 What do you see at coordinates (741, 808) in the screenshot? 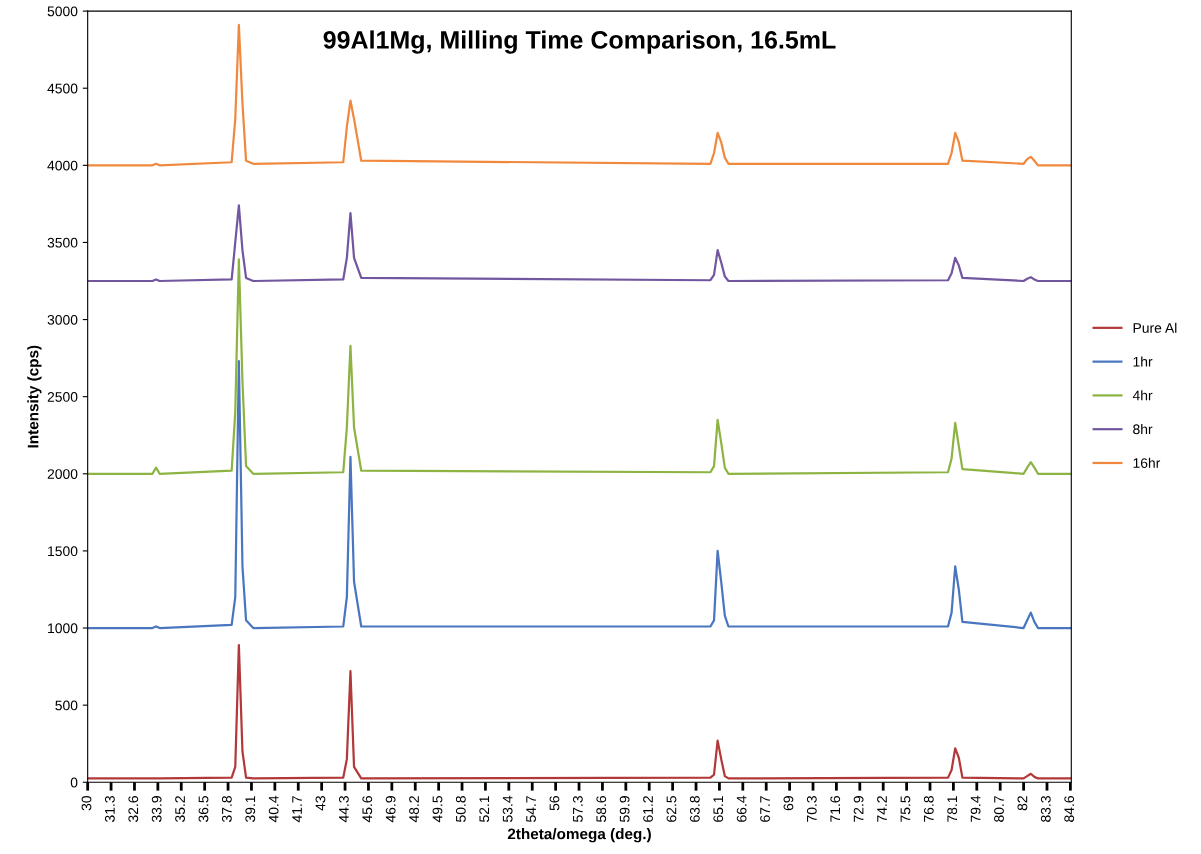
I see `x-tick-label: 66.4` at bounding box center [741, 808].